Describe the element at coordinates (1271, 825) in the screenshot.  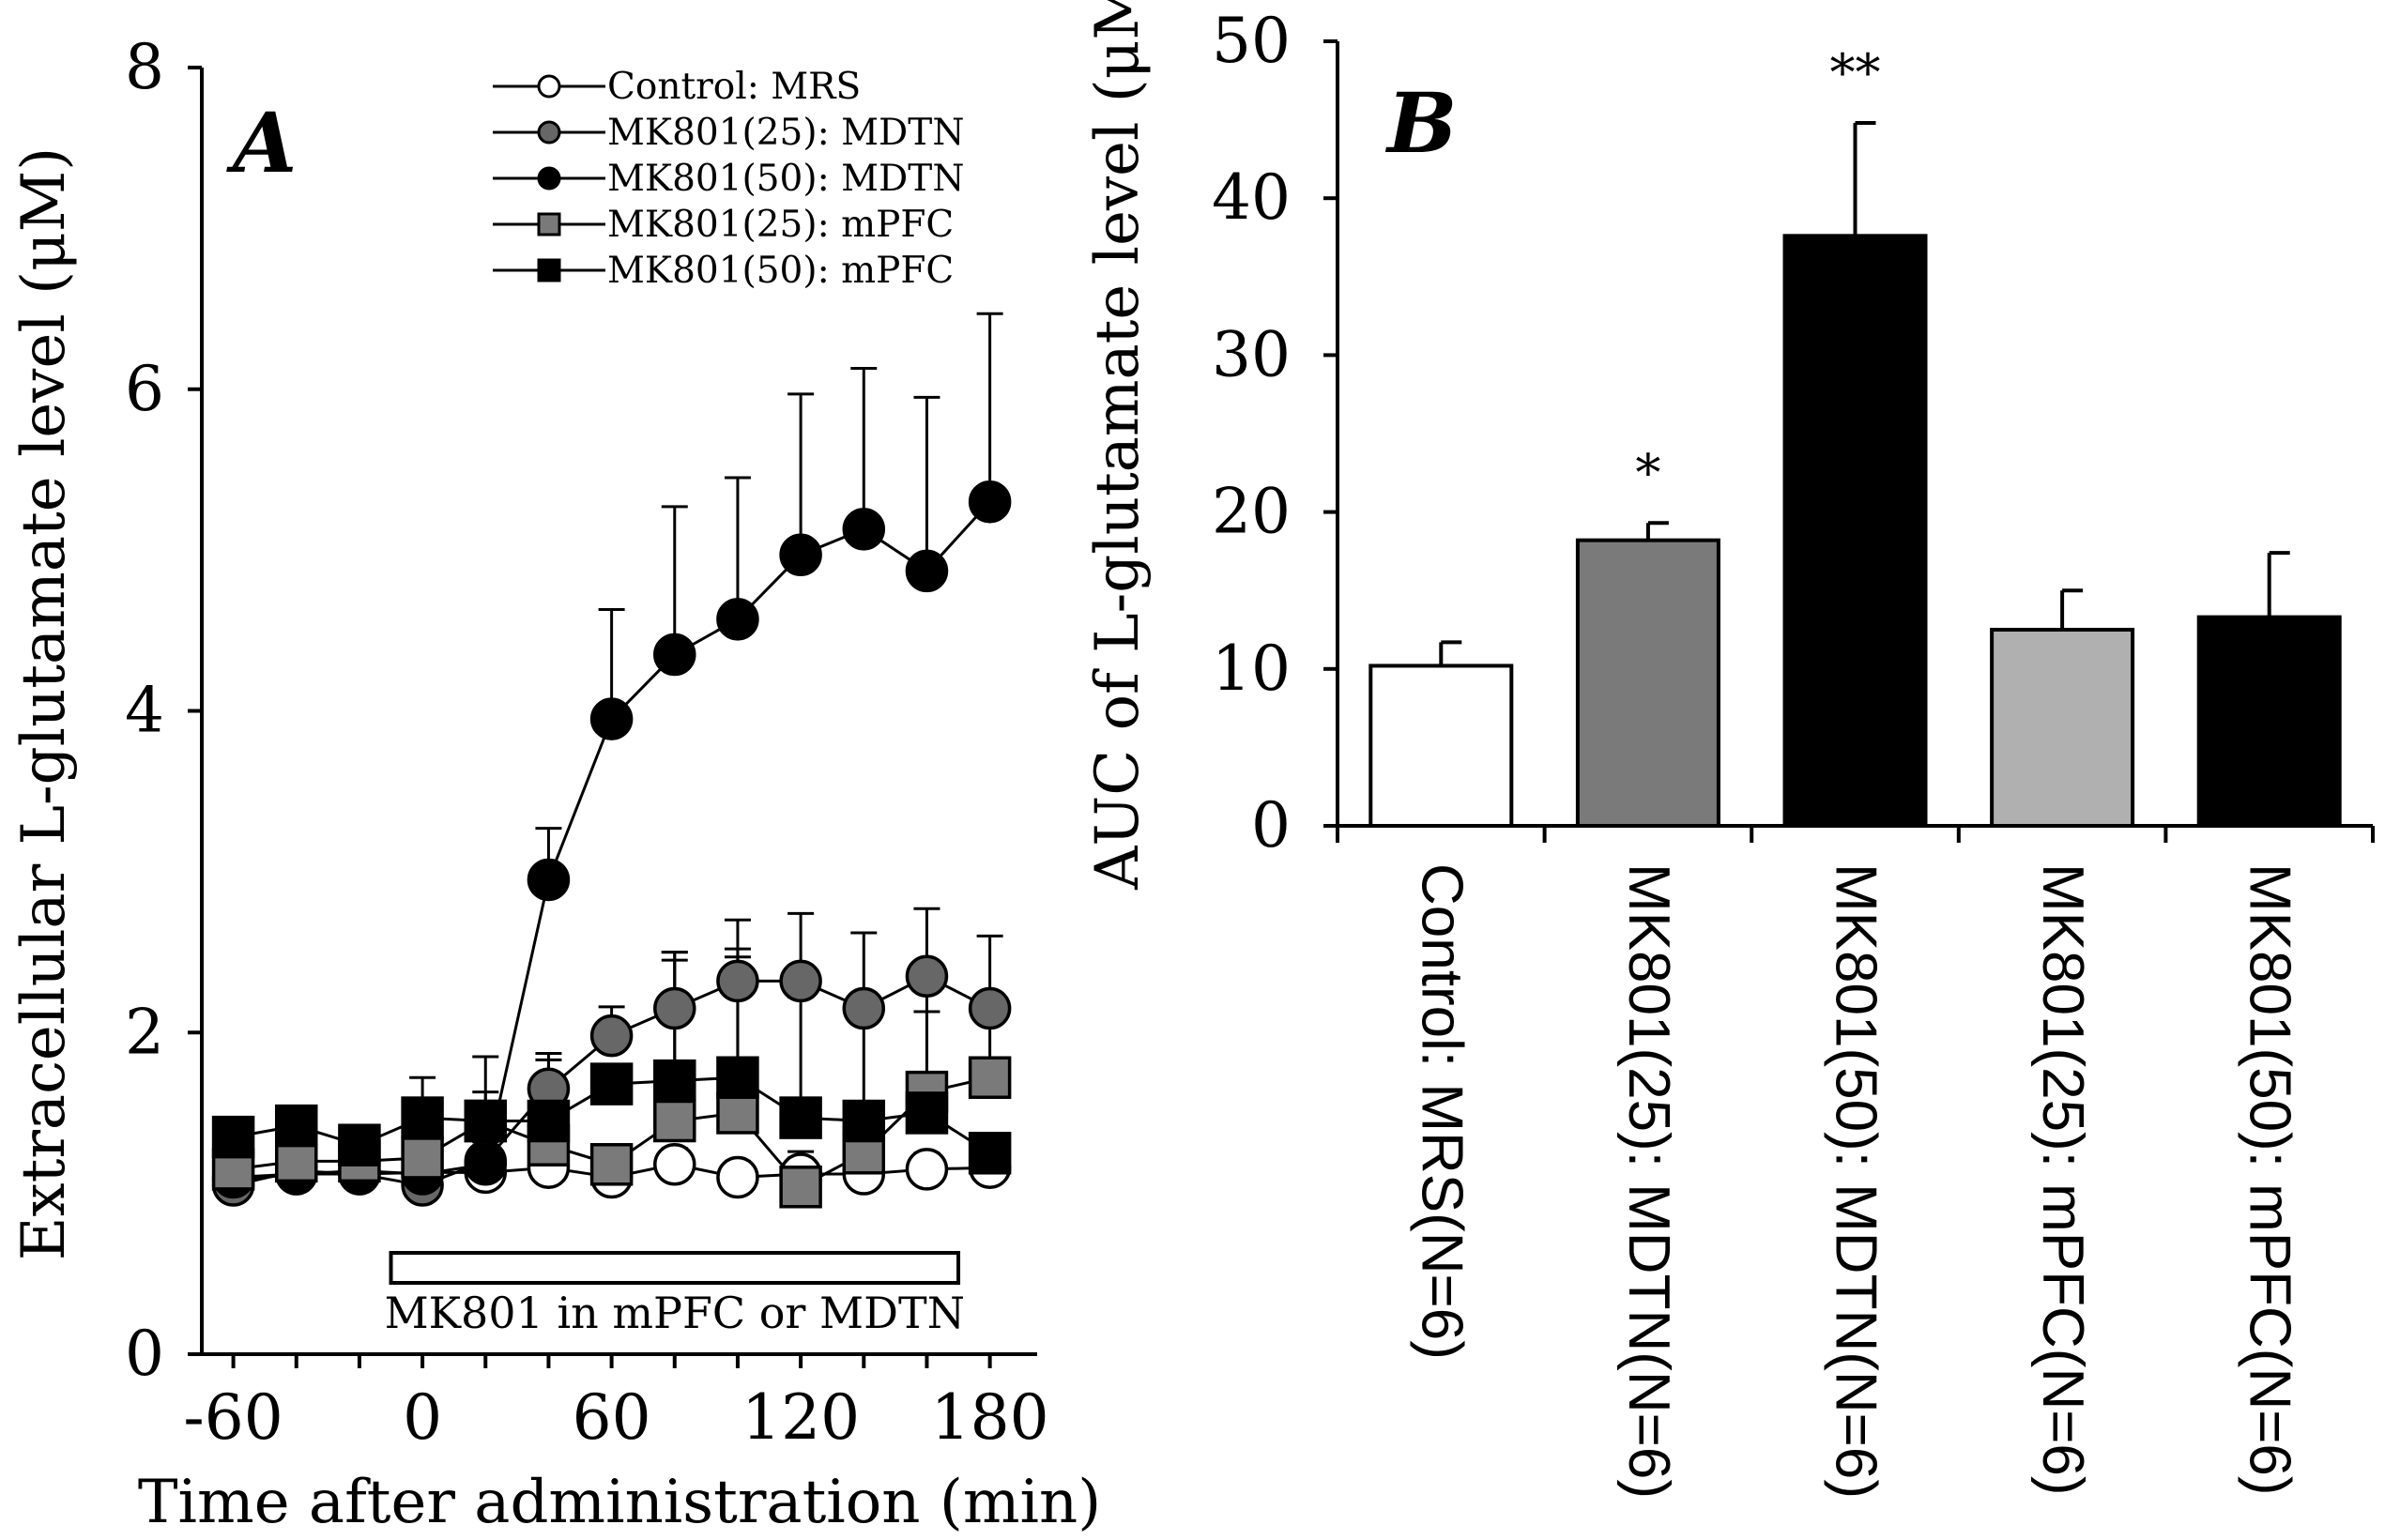
I see `panel-b-y-tick-label: 0` at that location.